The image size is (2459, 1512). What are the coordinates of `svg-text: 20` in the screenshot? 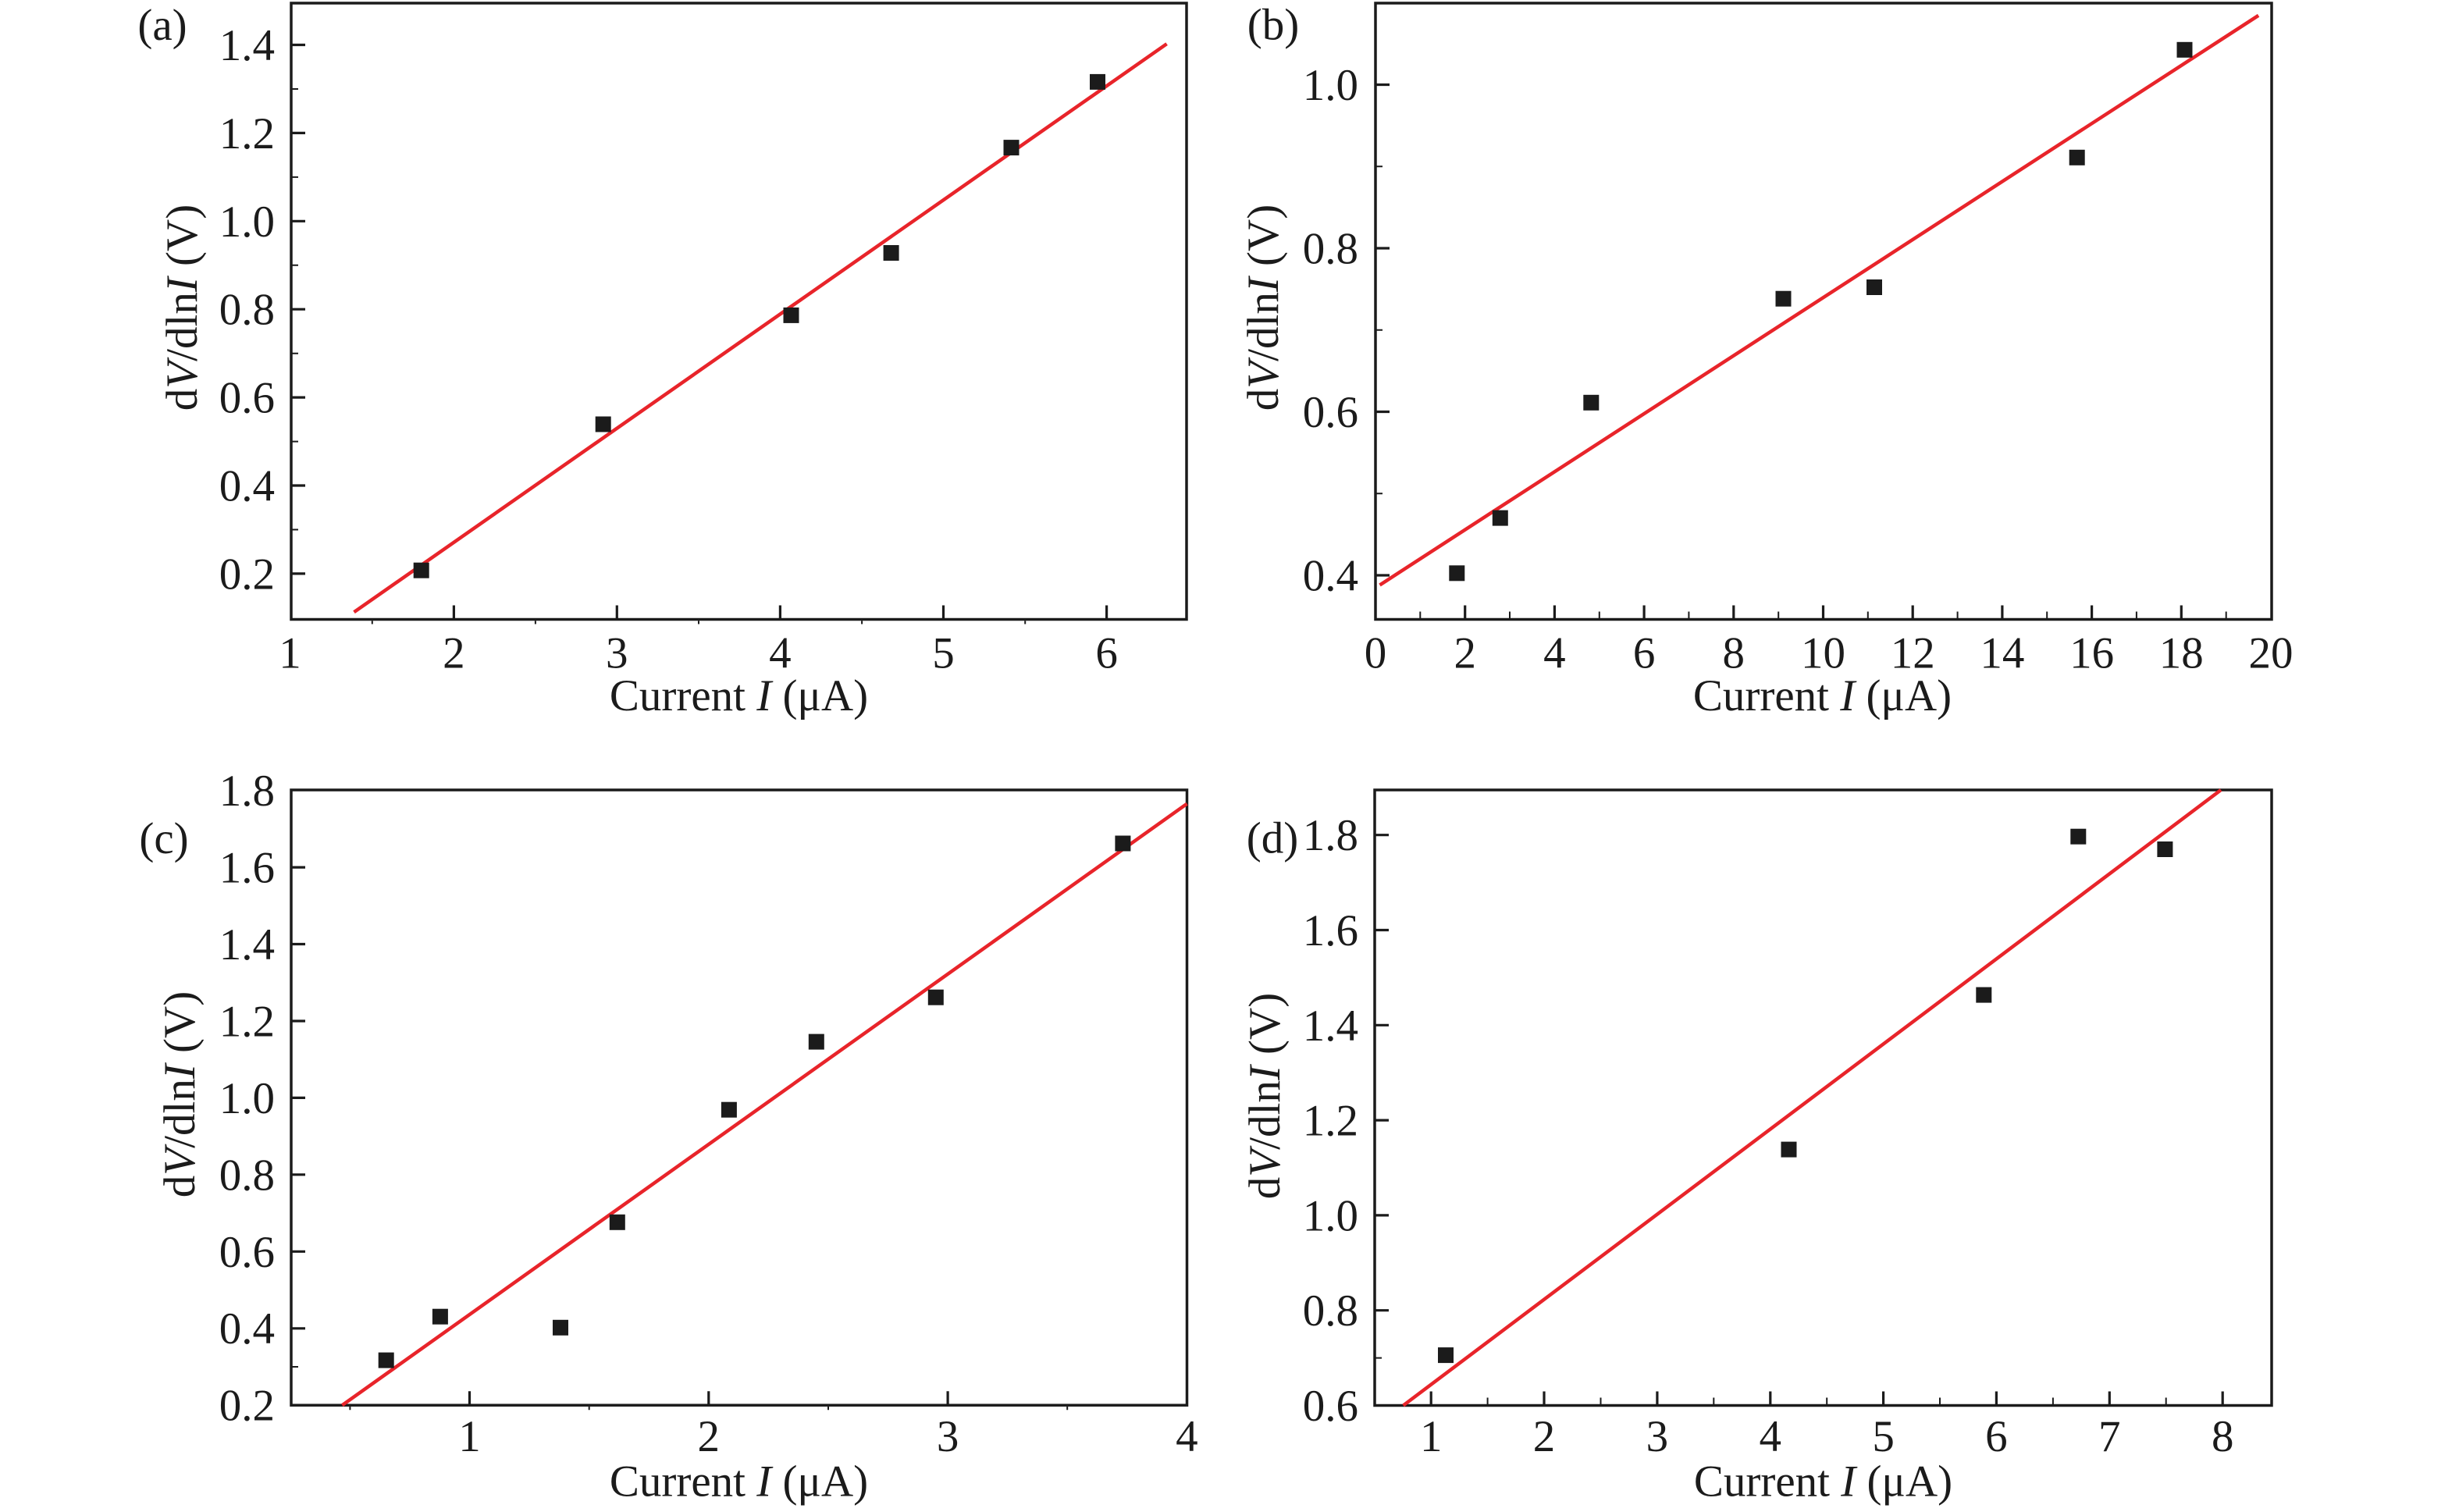 It's located at (2272, 653).